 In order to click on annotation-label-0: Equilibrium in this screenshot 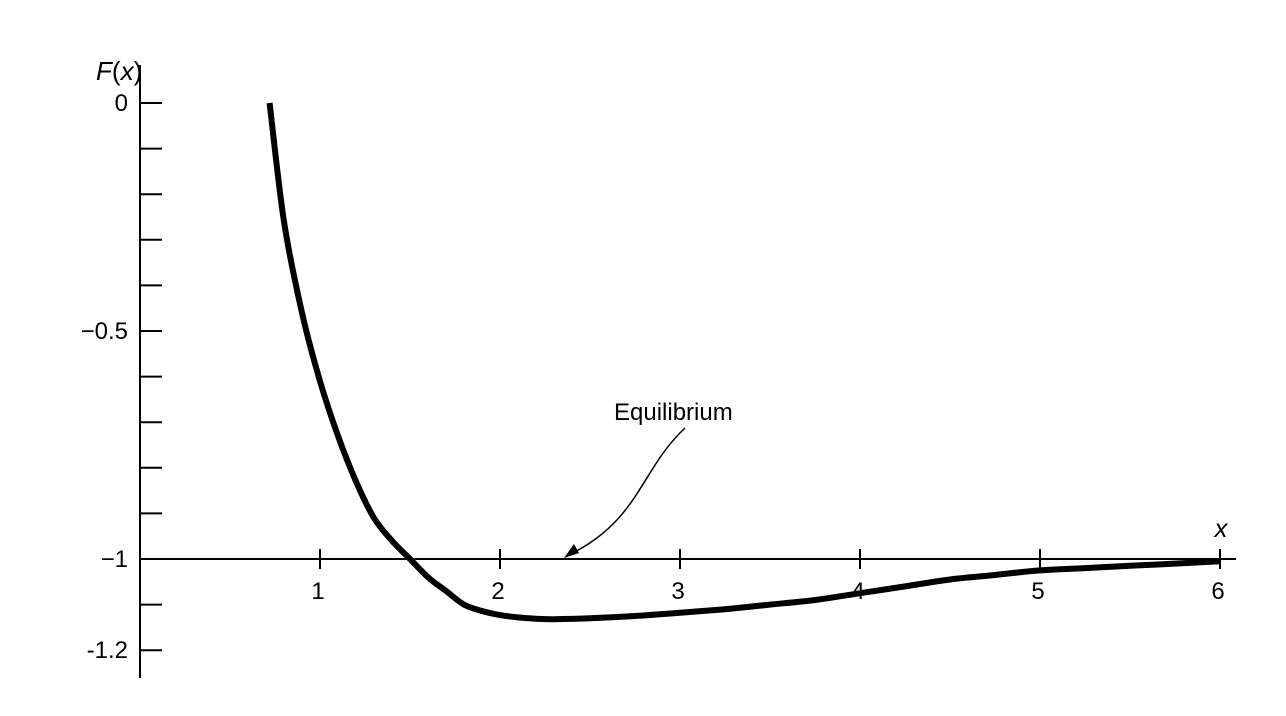, I will do `click(673, 412)`.